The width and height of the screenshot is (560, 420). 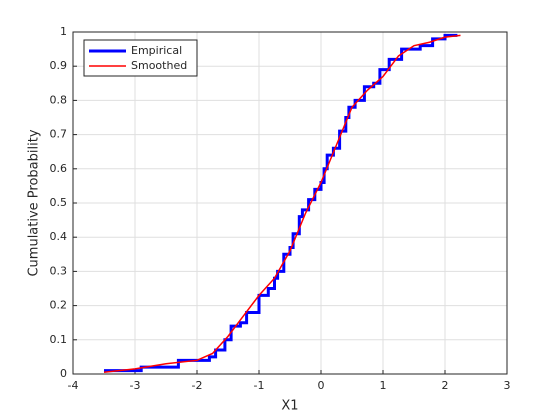 I want to click on x-tick-label: 3, so click(x=507, y=385).